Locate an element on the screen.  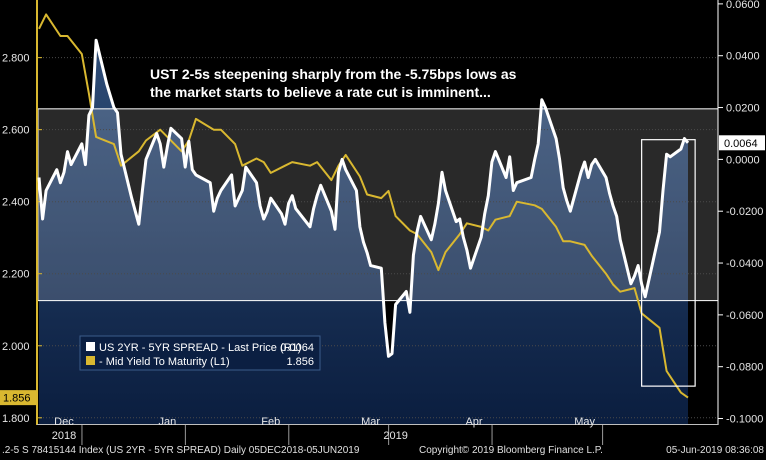
x-tick-label-5: 2019 is located at coordinates (395, 436).